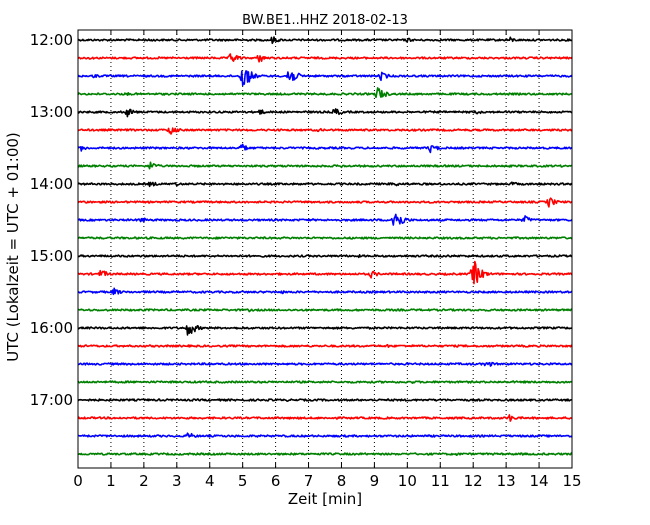  Describe the element at coordinates (51, 112) in the screenshot. I see `y-tick-label: 13:00` at that location.